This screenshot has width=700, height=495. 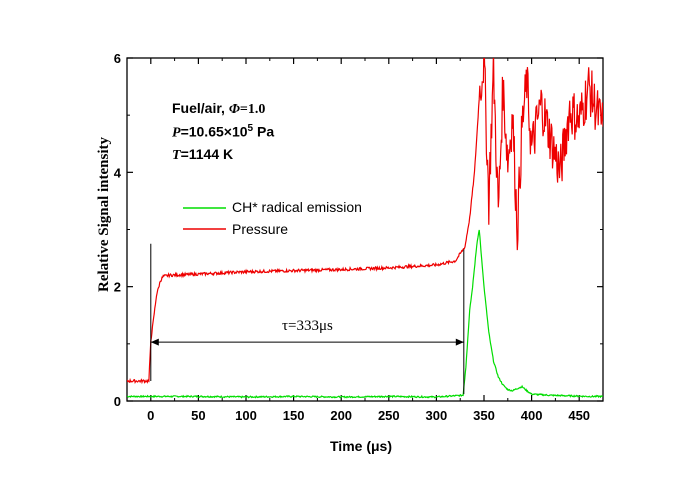 What do you see at coordinates (437, 415) in the screenshot?
I see `x-tick-label-300: 300` at bounding box center [437, 415].